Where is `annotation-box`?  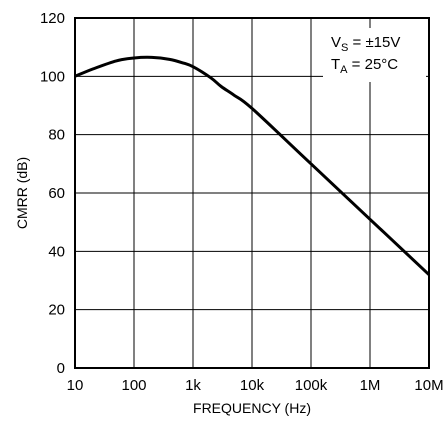 annotation-box is located at coordinates (374, 55).